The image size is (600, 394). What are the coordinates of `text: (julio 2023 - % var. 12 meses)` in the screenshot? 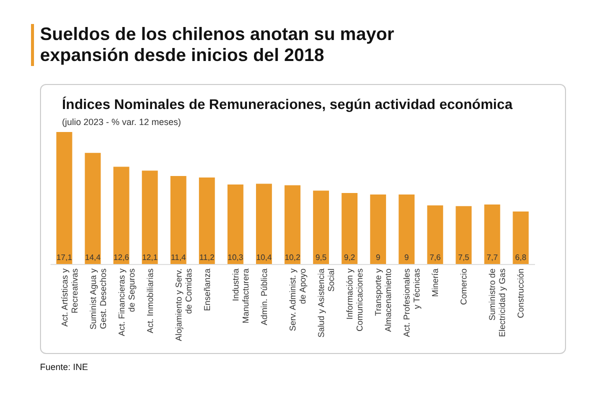 It's located at (122, 122).